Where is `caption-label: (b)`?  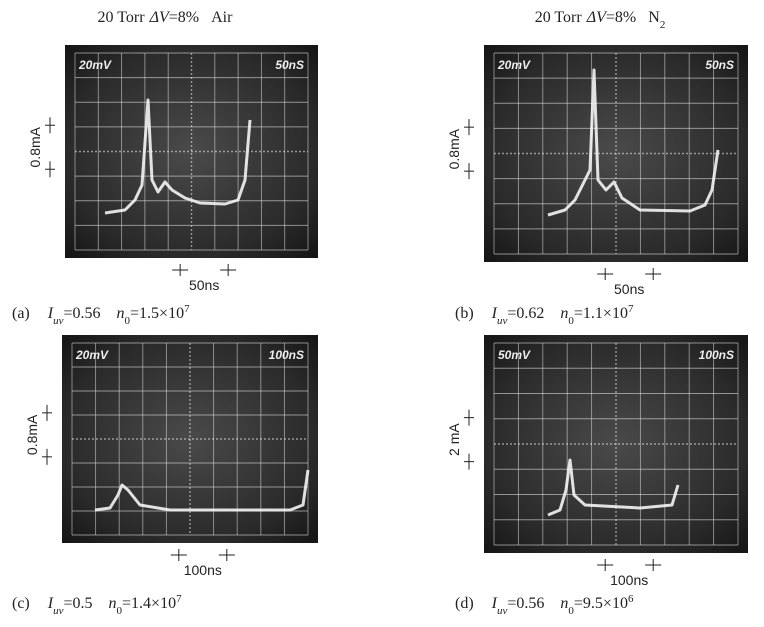 caption-label: (b) is located at coordinates (464, 313).